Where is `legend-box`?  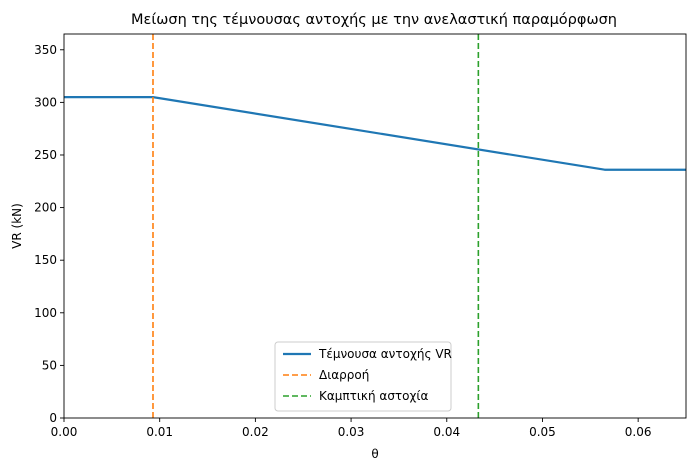
legend-box is located at coordinates (363, 376).